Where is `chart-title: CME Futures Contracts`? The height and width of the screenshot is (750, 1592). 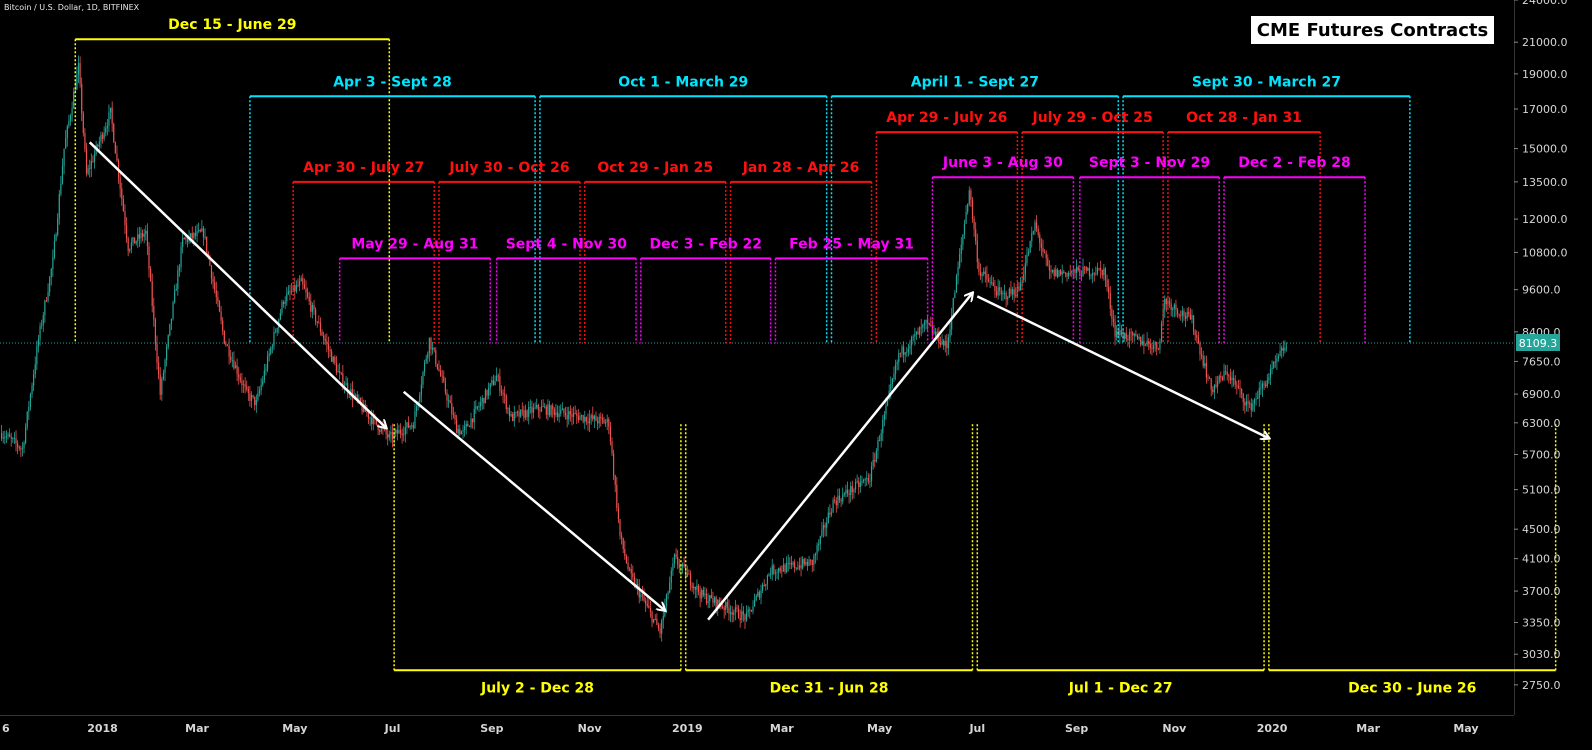
chart-title: CME Futures Contracts is located at coordinates (1372, 30).